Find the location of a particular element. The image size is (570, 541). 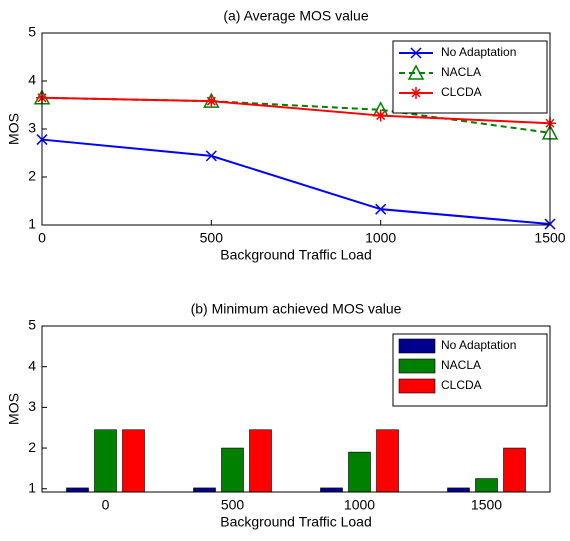

chart-title: (b) Minimum achieved MOS value is located at coordinates (296, 309).